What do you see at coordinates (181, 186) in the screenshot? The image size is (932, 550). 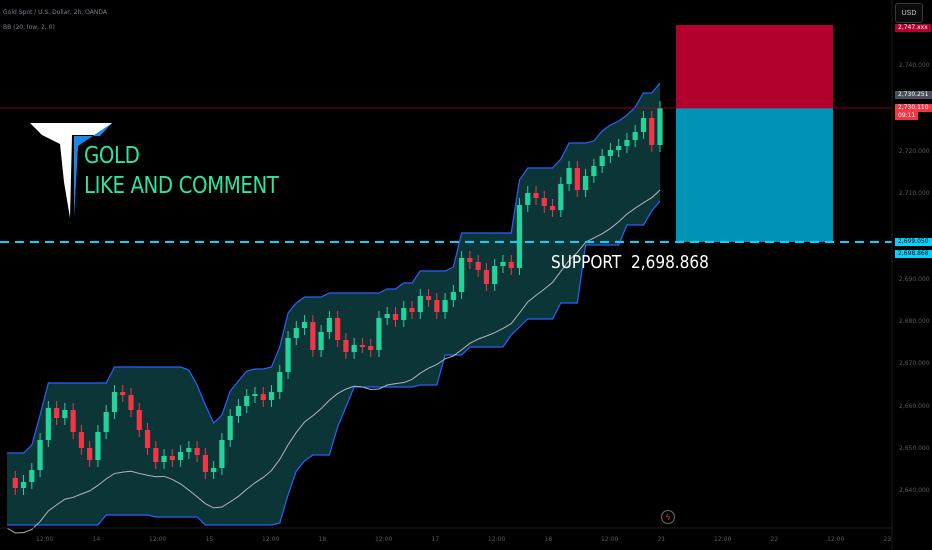 I see `overlay-subtitle: LIKE AND COMMENT` at bounding box center [181, 186].